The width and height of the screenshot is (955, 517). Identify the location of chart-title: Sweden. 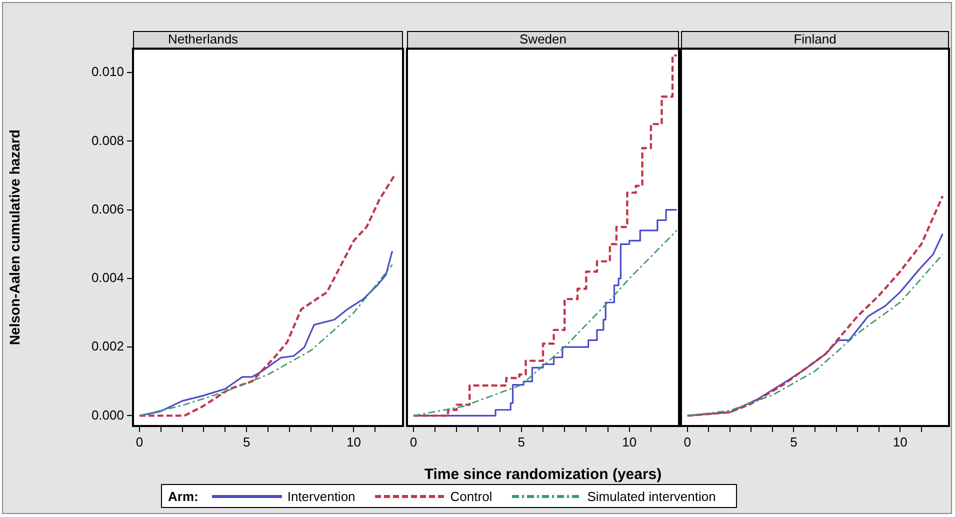
(543, 38).